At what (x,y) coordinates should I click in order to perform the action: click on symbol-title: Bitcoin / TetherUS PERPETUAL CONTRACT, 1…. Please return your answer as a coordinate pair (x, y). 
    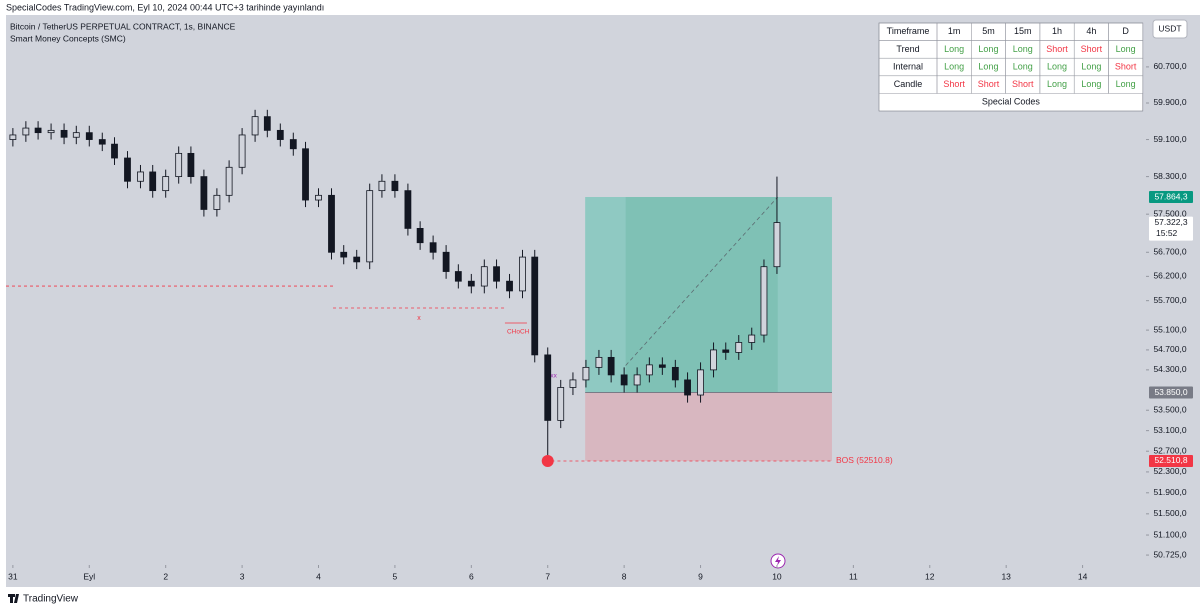
    Looking at the image, I should click on (123, 26).